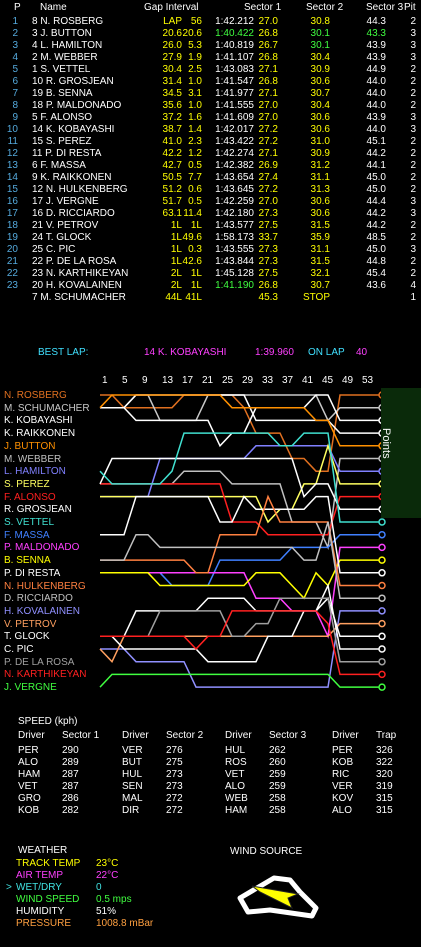 The height and width of the screenshot is (947, 421). What do you see at coordinates (288, 735) in the screenshot?
I see `speed-sector-header: Sector 3` at bounding box center [288, 735].